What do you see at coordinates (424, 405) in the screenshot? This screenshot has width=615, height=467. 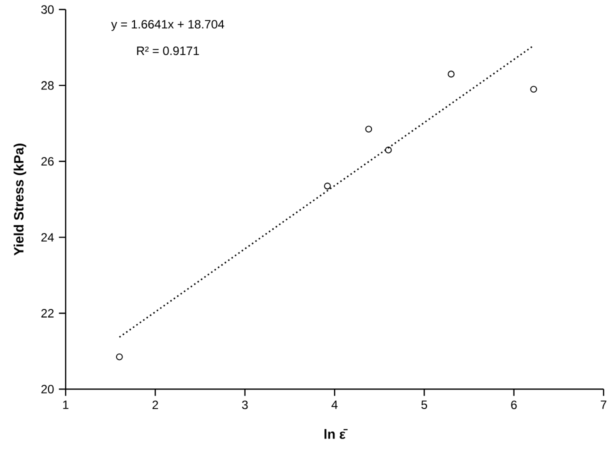 I see `x-tick-label: 5` at bounding box center [424, 405].